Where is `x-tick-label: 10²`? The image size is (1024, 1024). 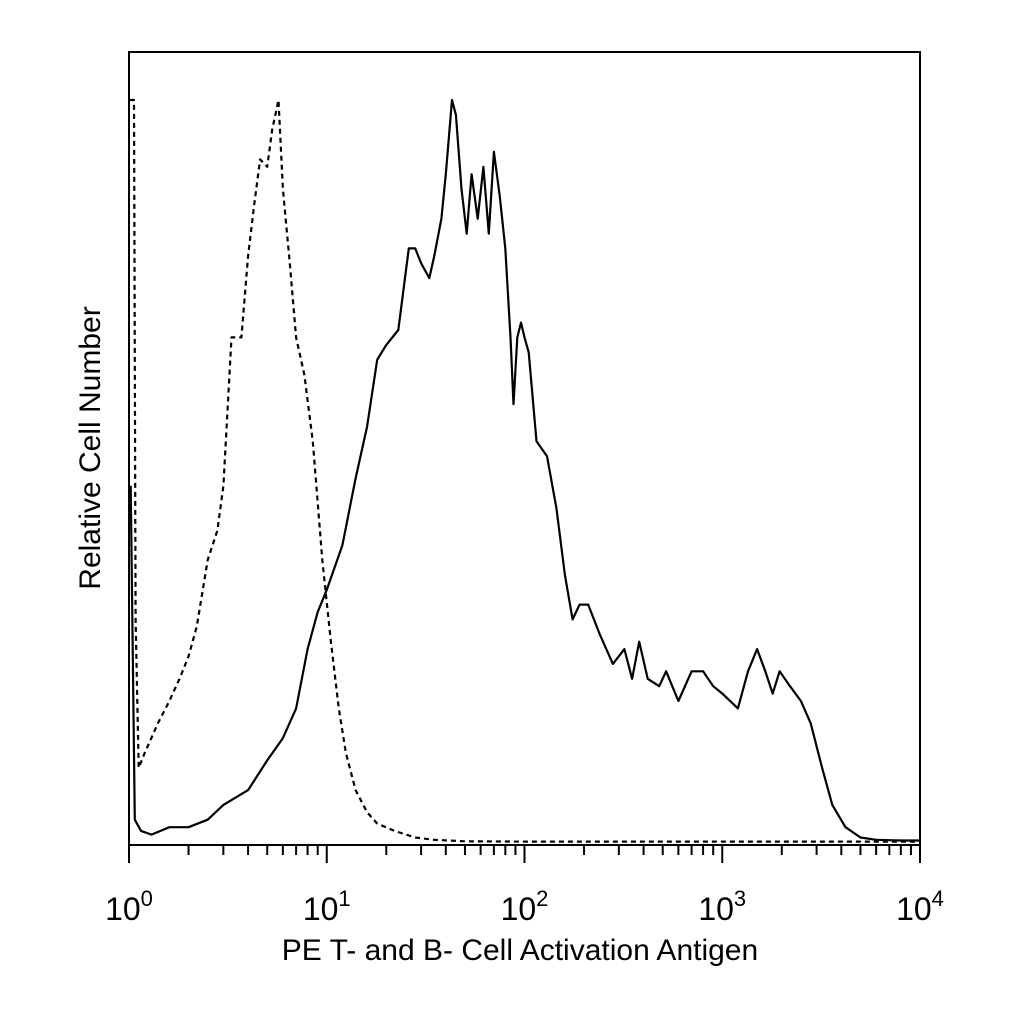 x-tick-label: 10² is located at coordinates (525, 906).